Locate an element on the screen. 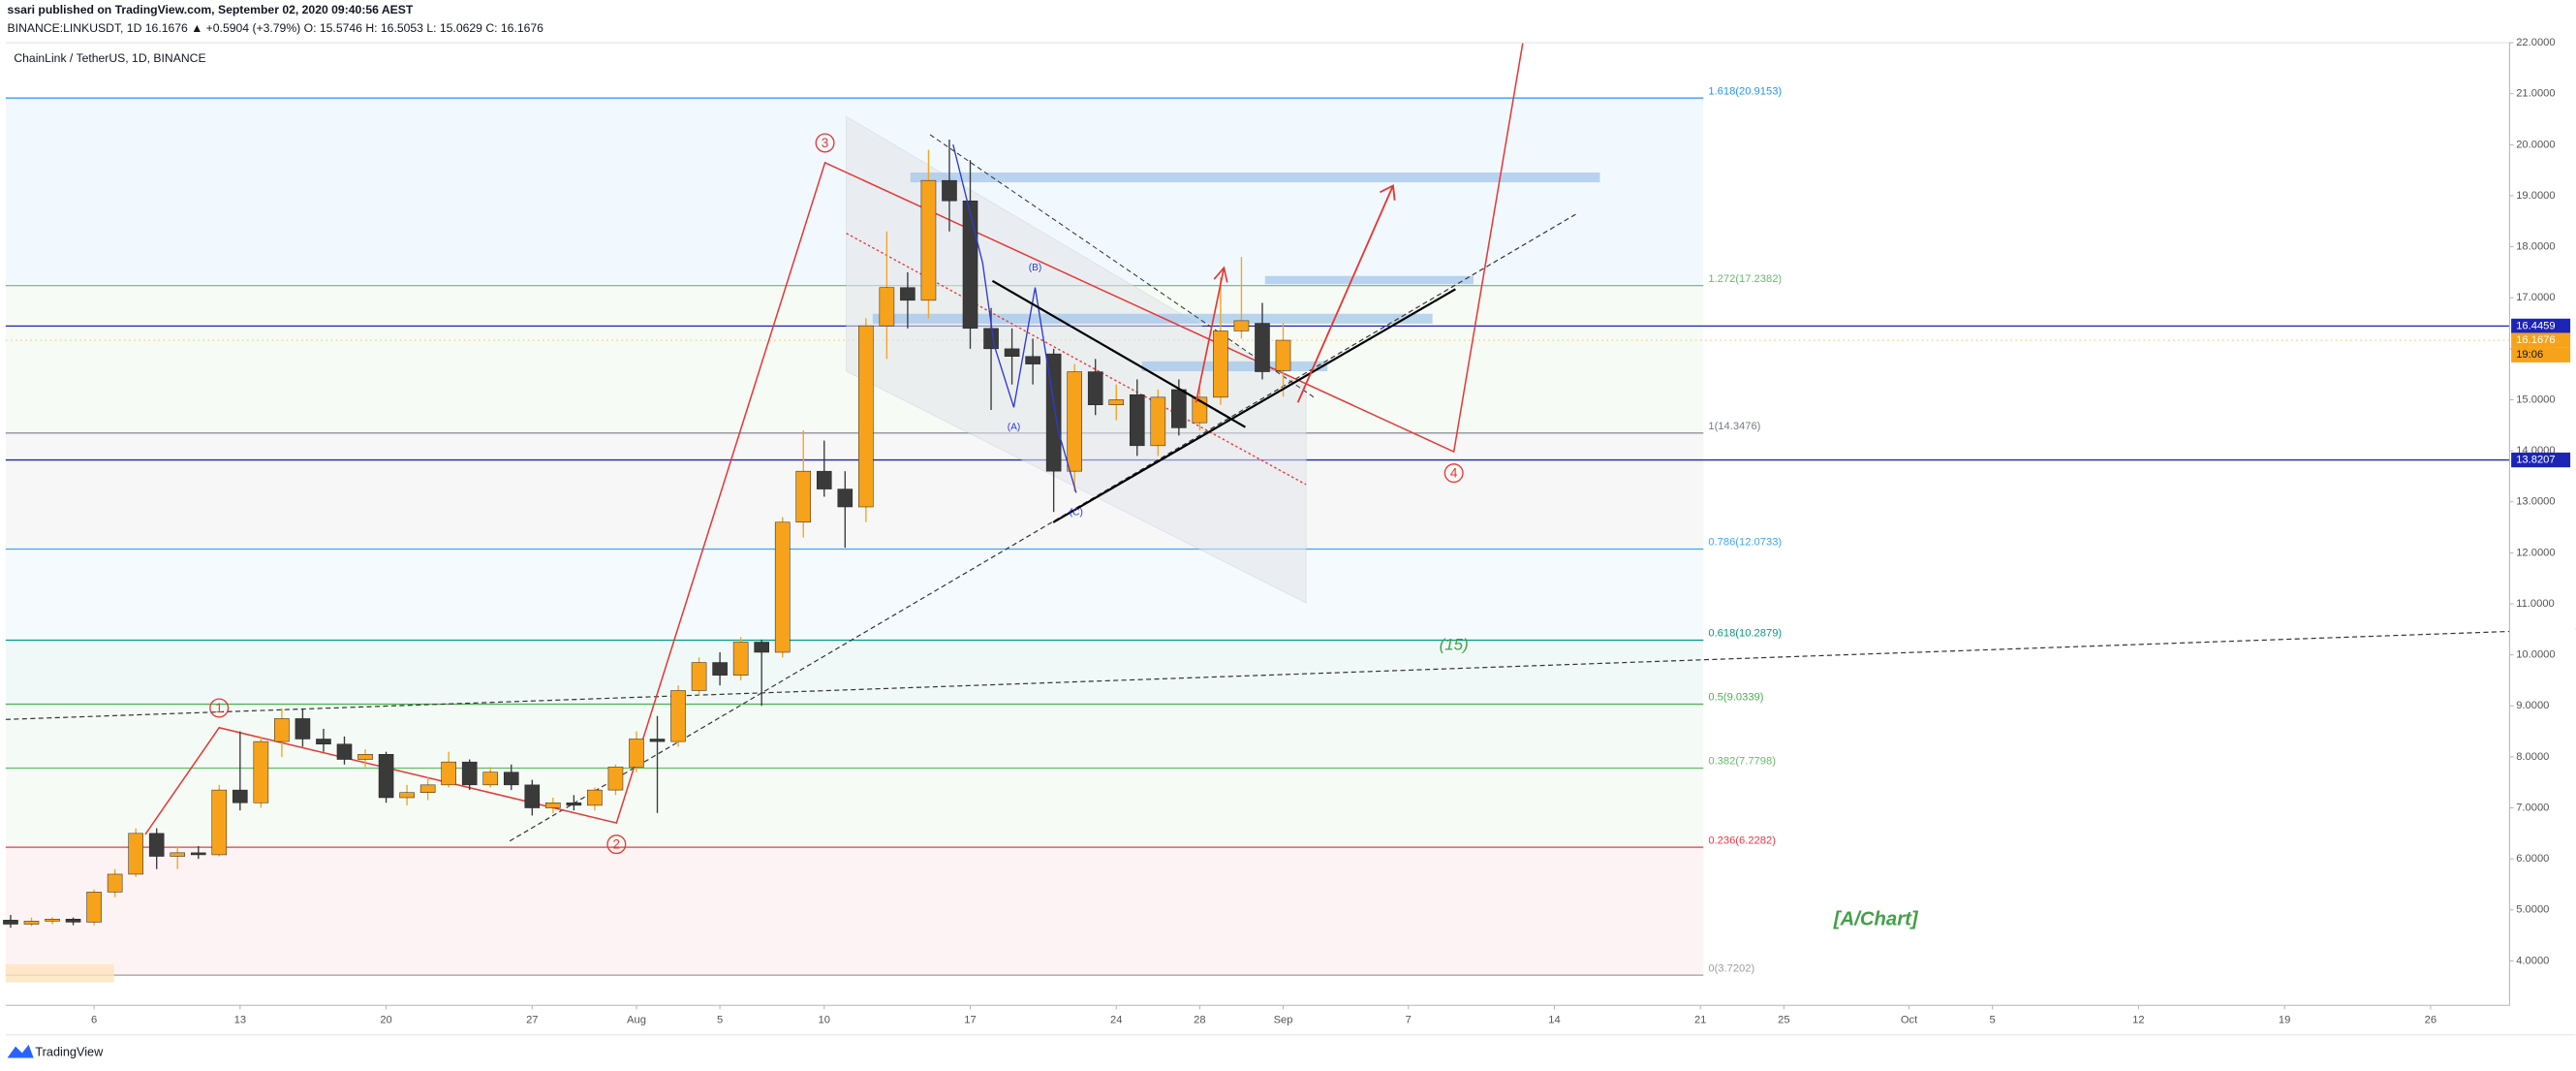 Image resolution: width=2576 pixels, height=1071 pixels. trend-line is located at coordinates (1290, 674).